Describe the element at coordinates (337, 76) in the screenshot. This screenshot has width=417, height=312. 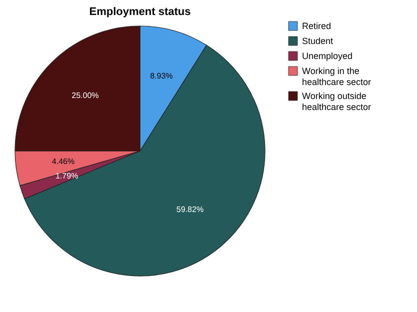
I see `legend-label: Working in the healthcare sector` at that location.